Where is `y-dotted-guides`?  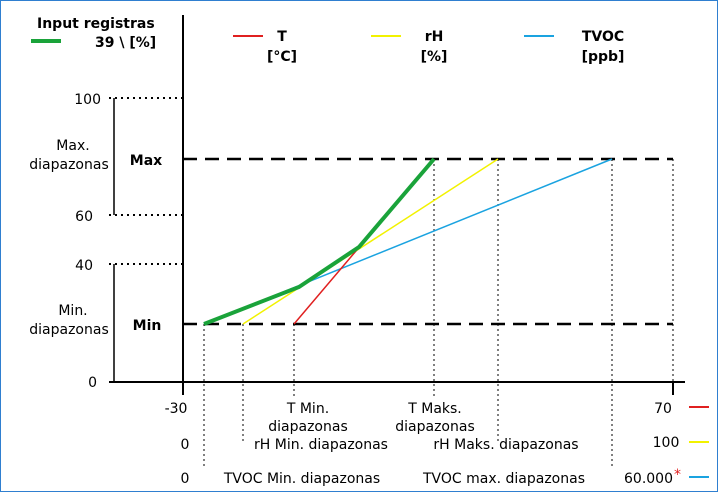
y-dotted-guides is located at coordinates (146, 181).